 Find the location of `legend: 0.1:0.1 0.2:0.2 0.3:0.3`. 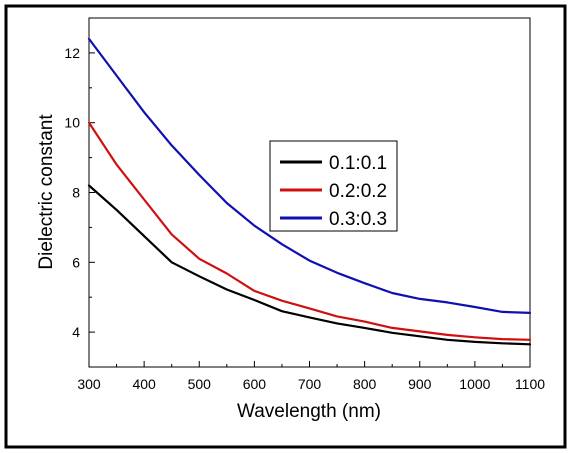

legend: 0.1:0.1 0.2:0.2 0.3:0.3 is located at coordinates (333, 186).